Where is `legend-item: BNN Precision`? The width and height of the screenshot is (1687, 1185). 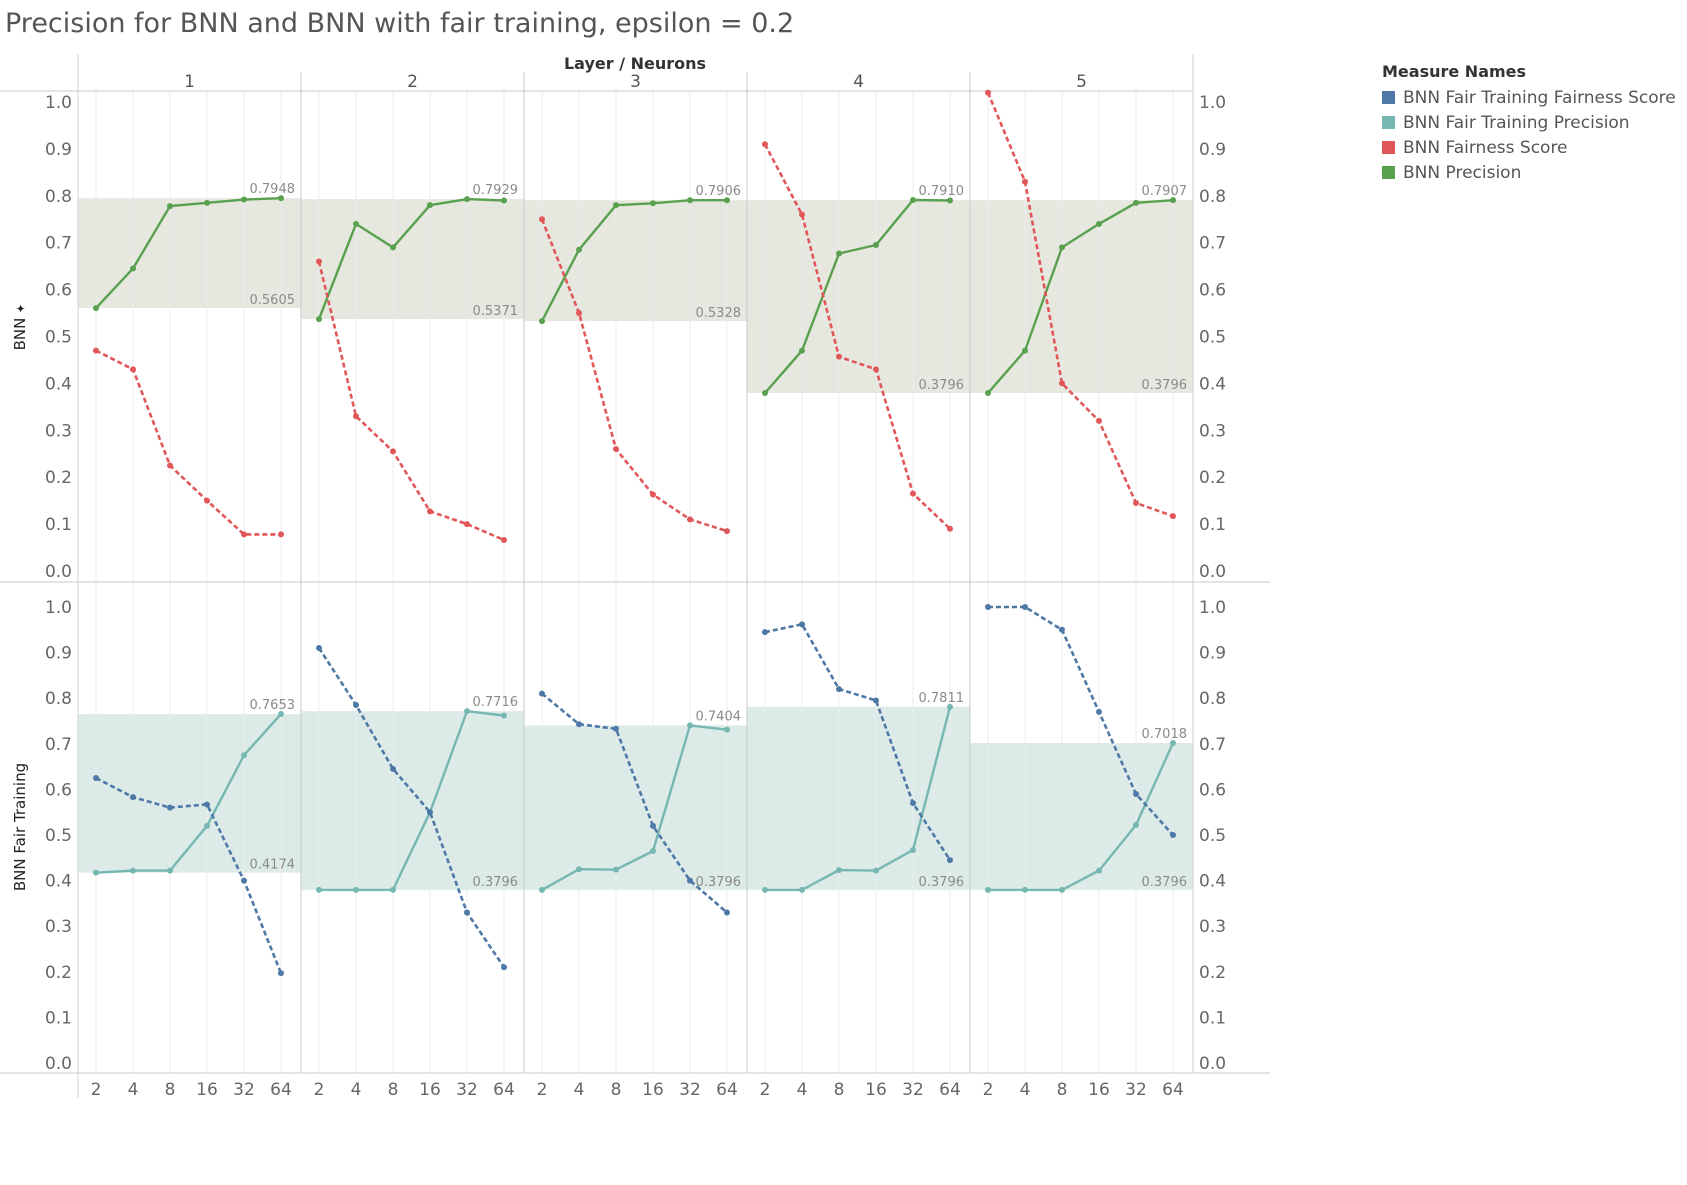 legend-item: BNN Precision is located at coordinates (1529, 172).